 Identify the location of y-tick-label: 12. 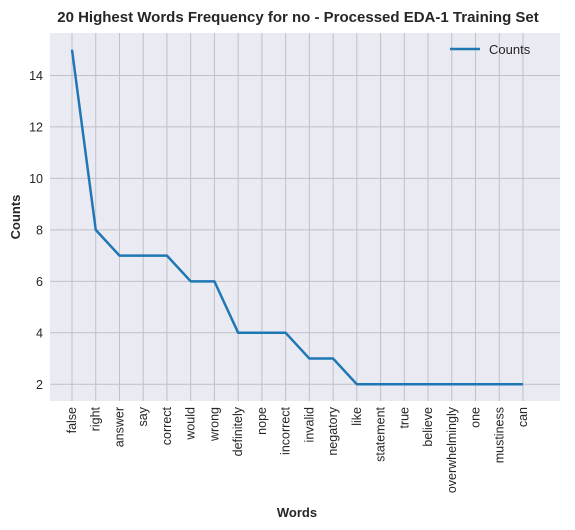
(36, 127).